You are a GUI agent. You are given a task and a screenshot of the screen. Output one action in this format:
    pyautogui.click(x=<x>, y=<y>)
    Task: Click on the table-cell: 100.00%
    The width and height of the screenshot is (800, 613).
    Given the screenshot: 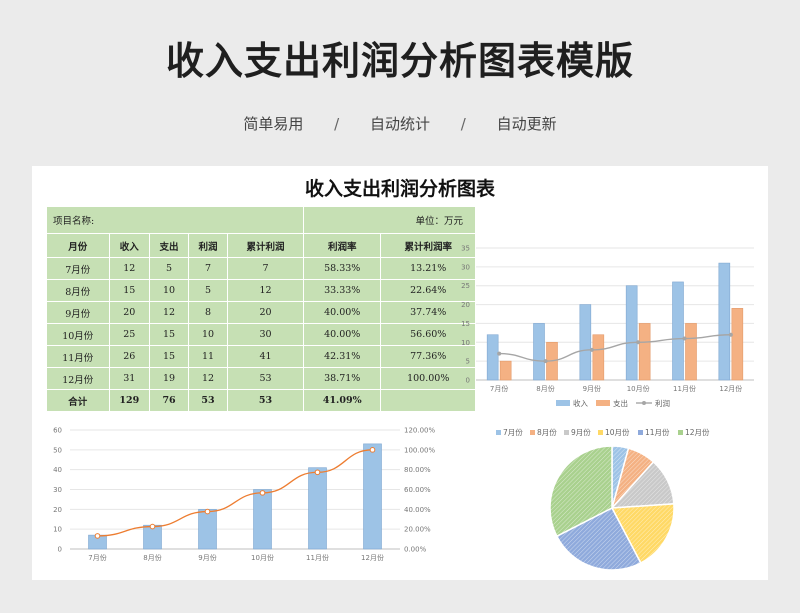 What is the action you would take?
    pyautogui.click(x=428, y=378)
    